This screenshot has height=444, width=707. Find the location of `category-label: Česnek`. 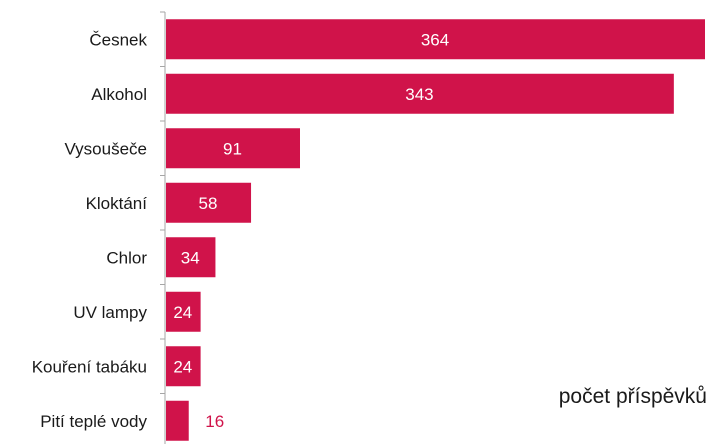

category-label: Česnek is located at coordinates (118, 39).